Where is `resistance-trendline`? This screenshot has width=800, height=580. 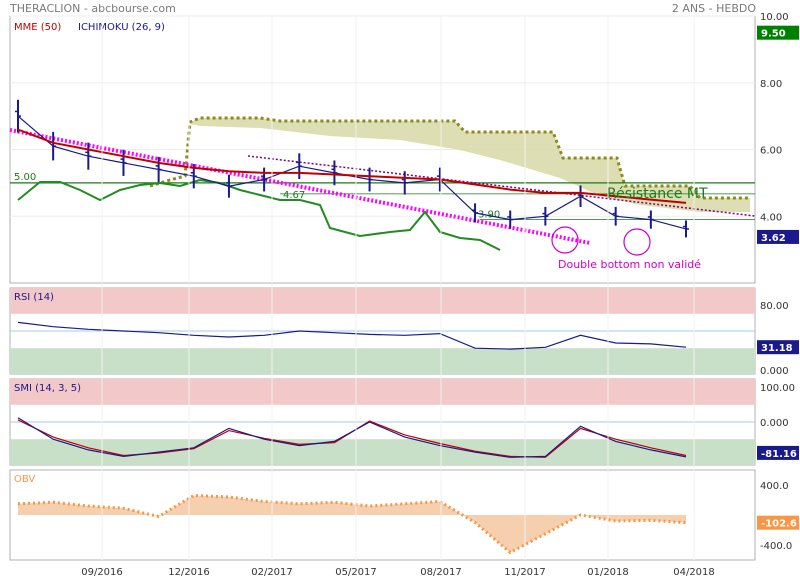
resistance-trendline is located at coordinates (501, 186).